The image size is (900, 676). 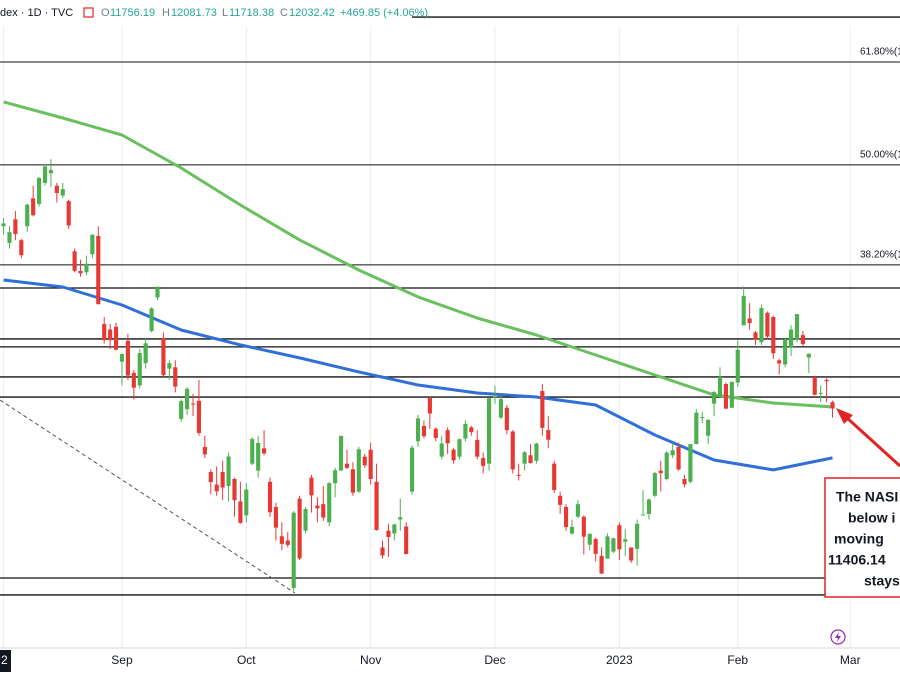 What do you see at coordinates (246, 660) in the screenshot?
I see `x-tick-label: Oct` at bounding box center [246, 660].